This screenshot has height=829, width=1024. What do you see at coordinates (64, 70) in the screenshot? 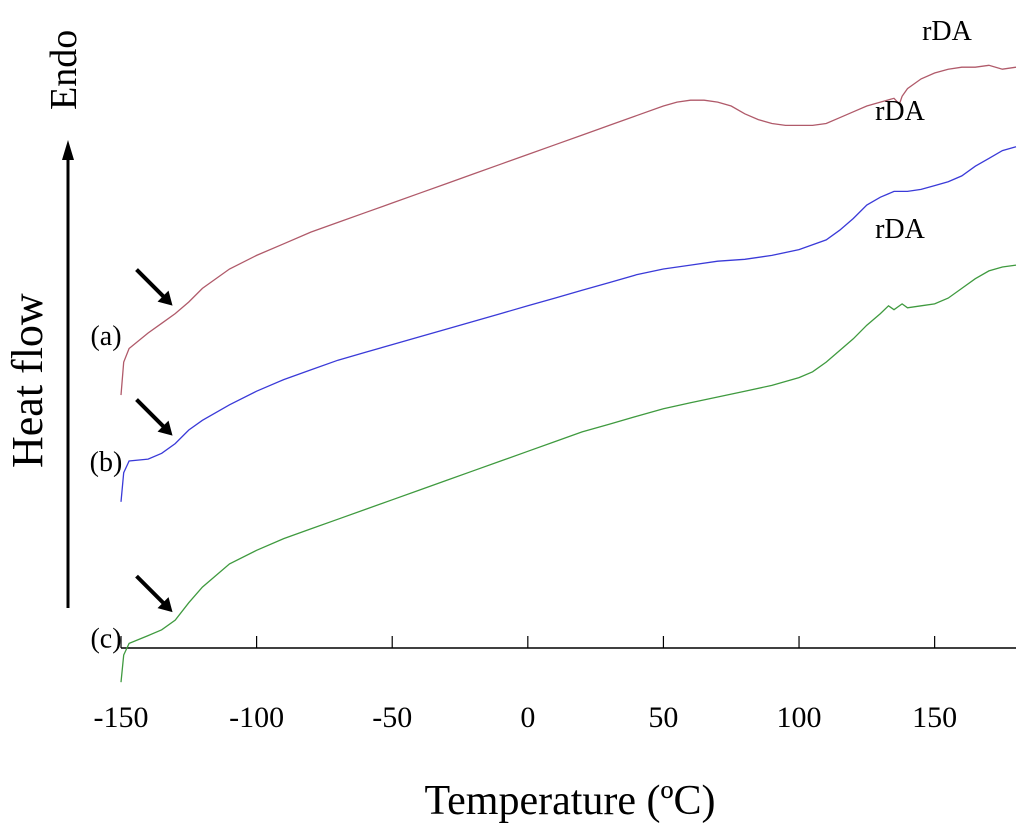
I see `y-axis-direction-label: Endo` at bounding box center [64, 70].